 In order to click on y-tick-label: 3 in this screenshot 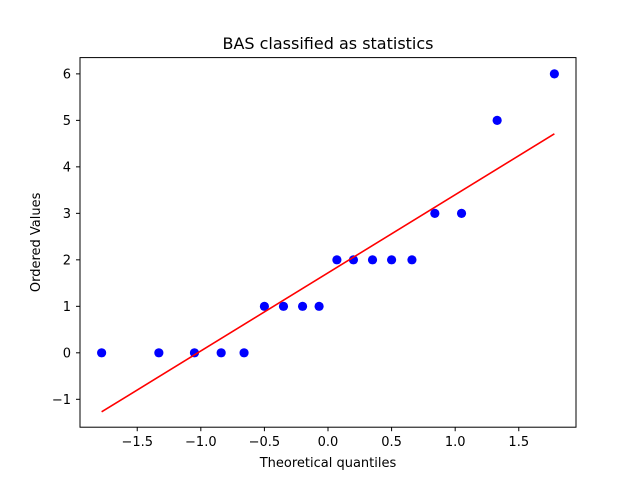, I will do `click(67, 214)`.